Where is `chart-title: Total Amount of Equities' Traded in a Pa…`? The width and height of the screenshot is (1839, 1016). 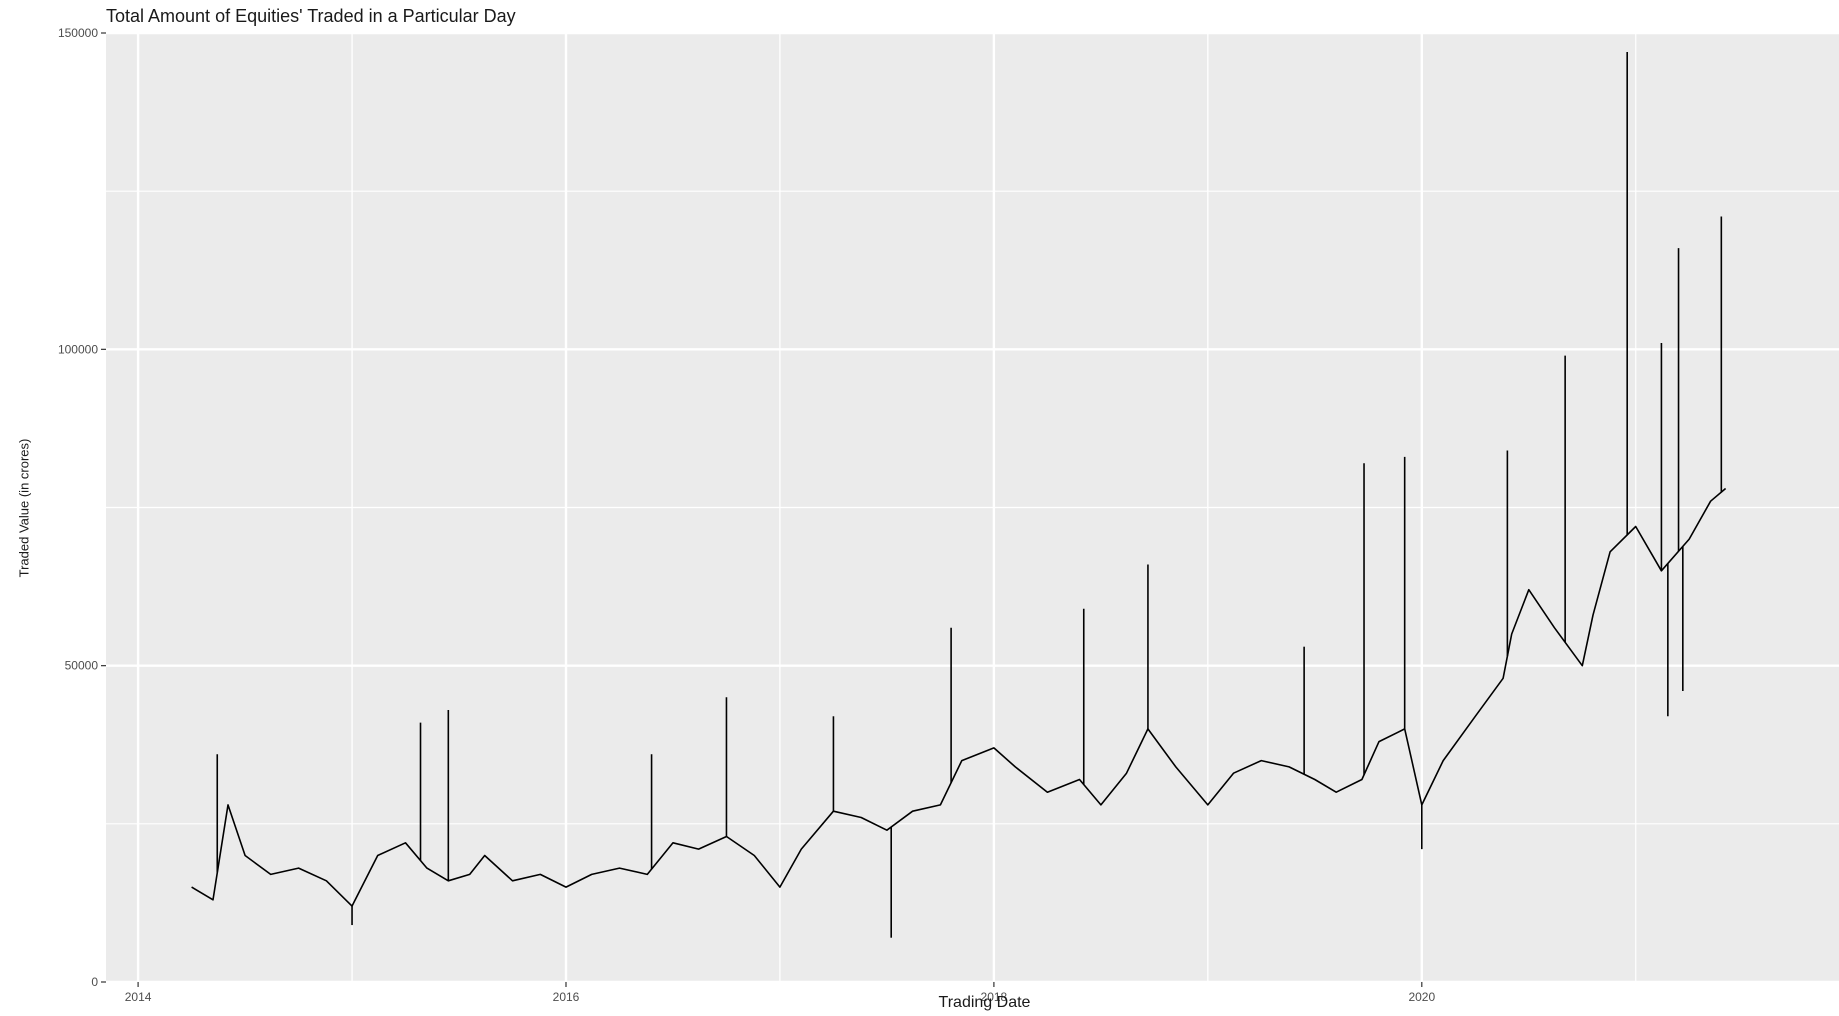 chart-title: Total Amount of Equities' Traded in a Pa… is located at coordinates (311, 16).